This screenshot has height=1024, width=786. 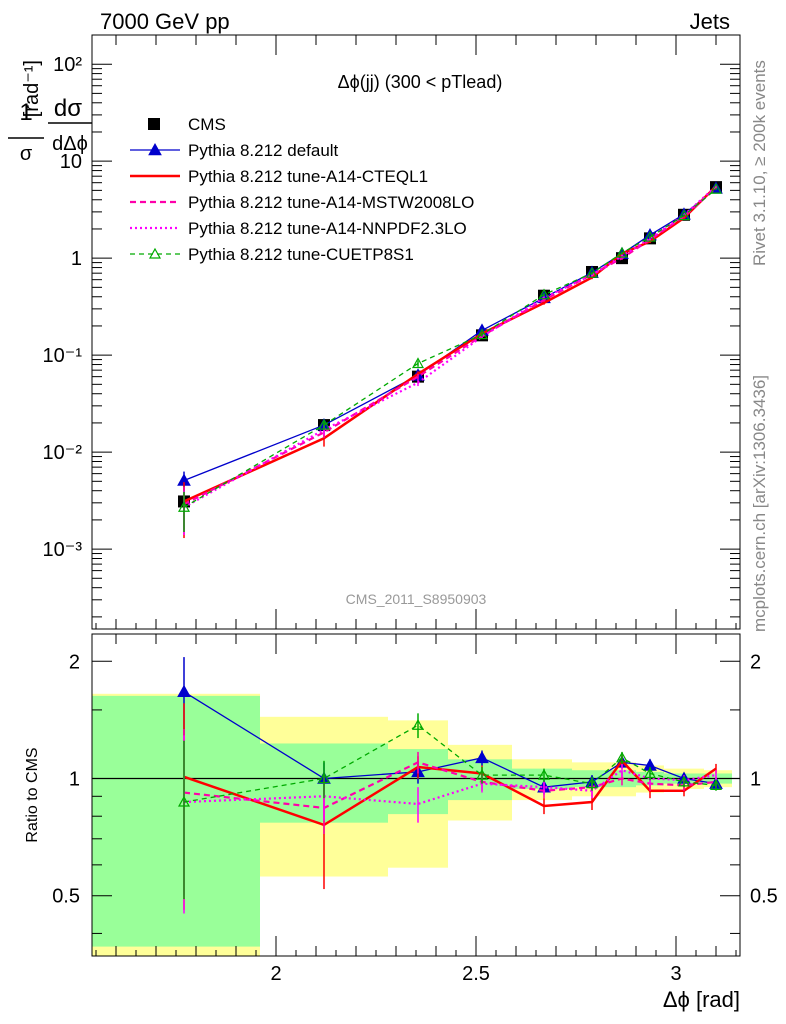 What do you see at coordinates (74, 779) in the screenshot?
I see `ratio-y-tick-label: 1` at bounding box center [74, 779].